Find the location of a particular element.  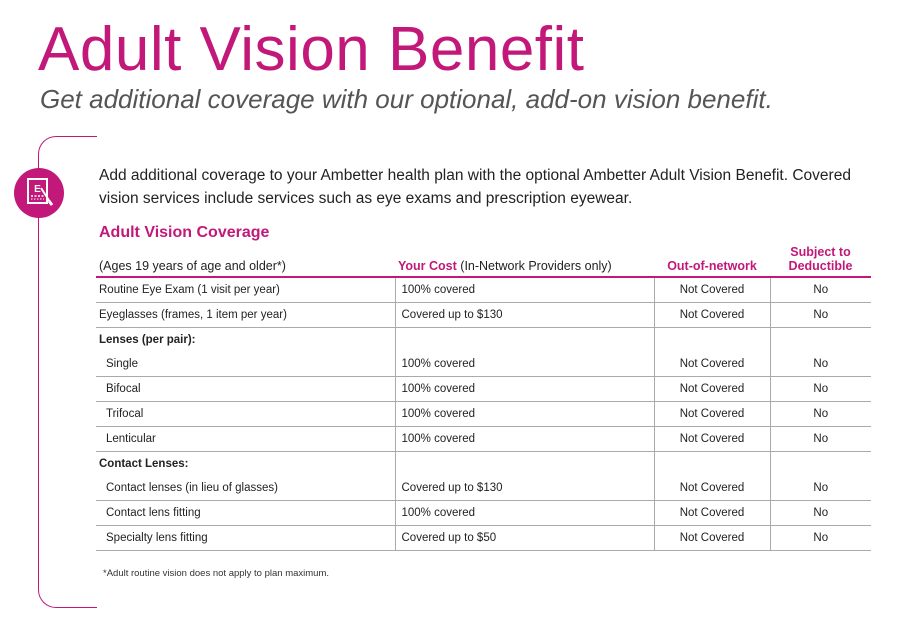

table-group-row: Contact Lenses: is located at coordinates (483, 463).